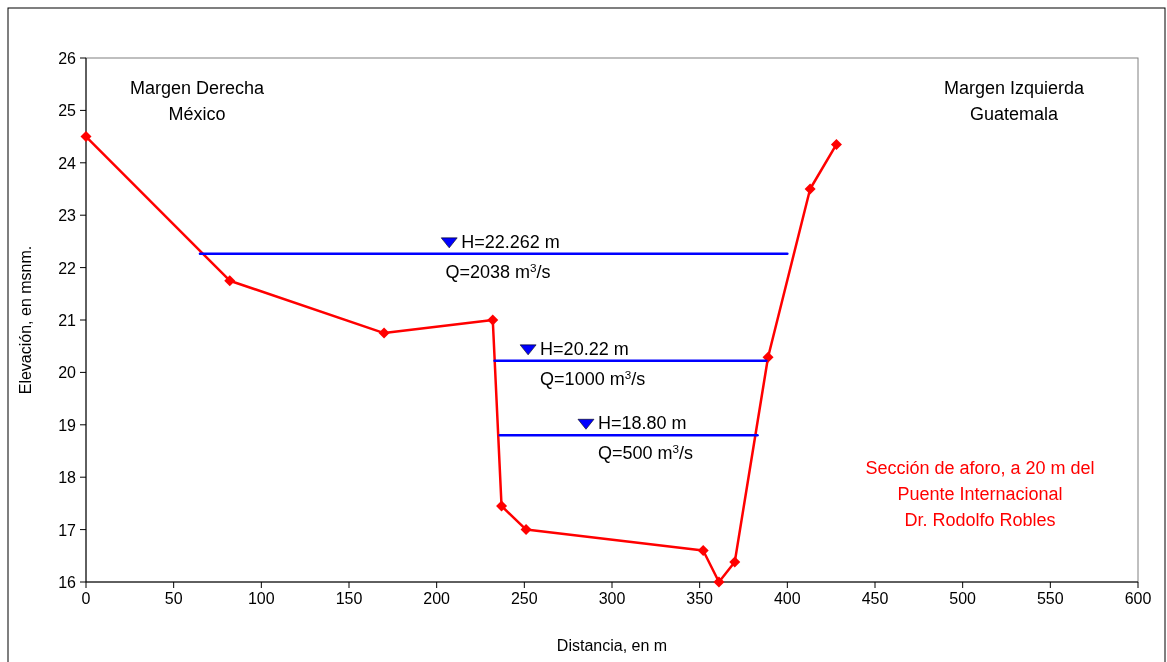 This screenshot has height=662, width=1167. What do you see at coordinates (437, 598) in the screenshot?
I see `x-tick-label: 200` at bounding box center [437, 598].